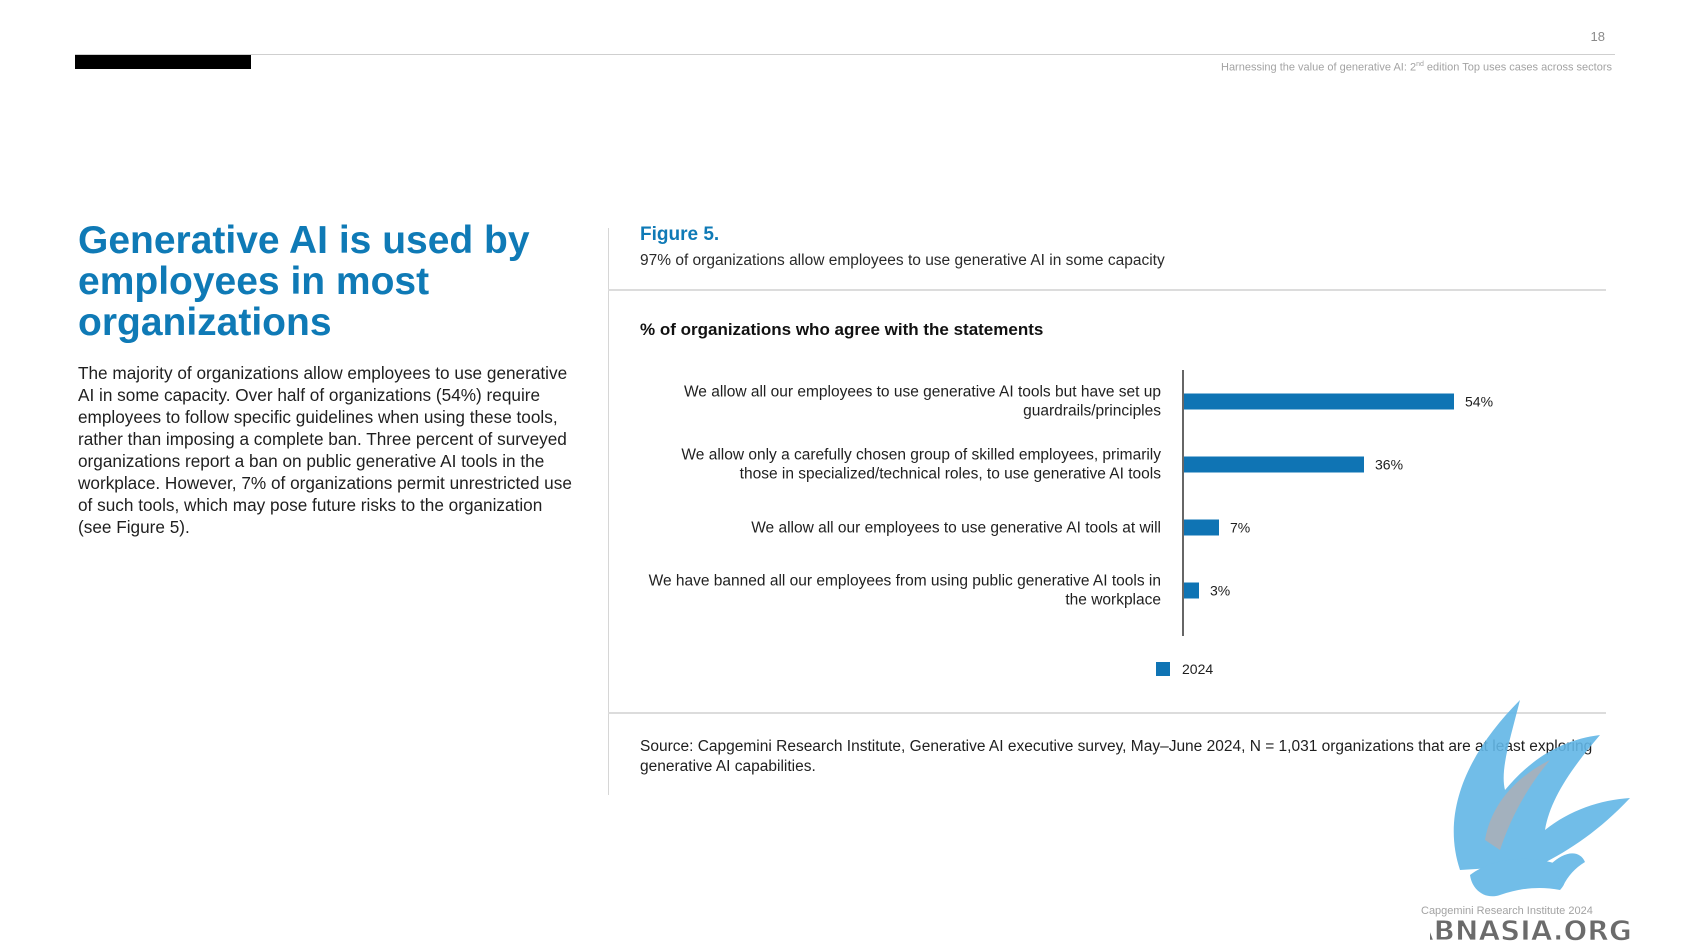  Describe the element at coordinates (1324, 523) in the screenshot. I see `chart-svg: 54% 36% 7% 3% 2024` at that location.